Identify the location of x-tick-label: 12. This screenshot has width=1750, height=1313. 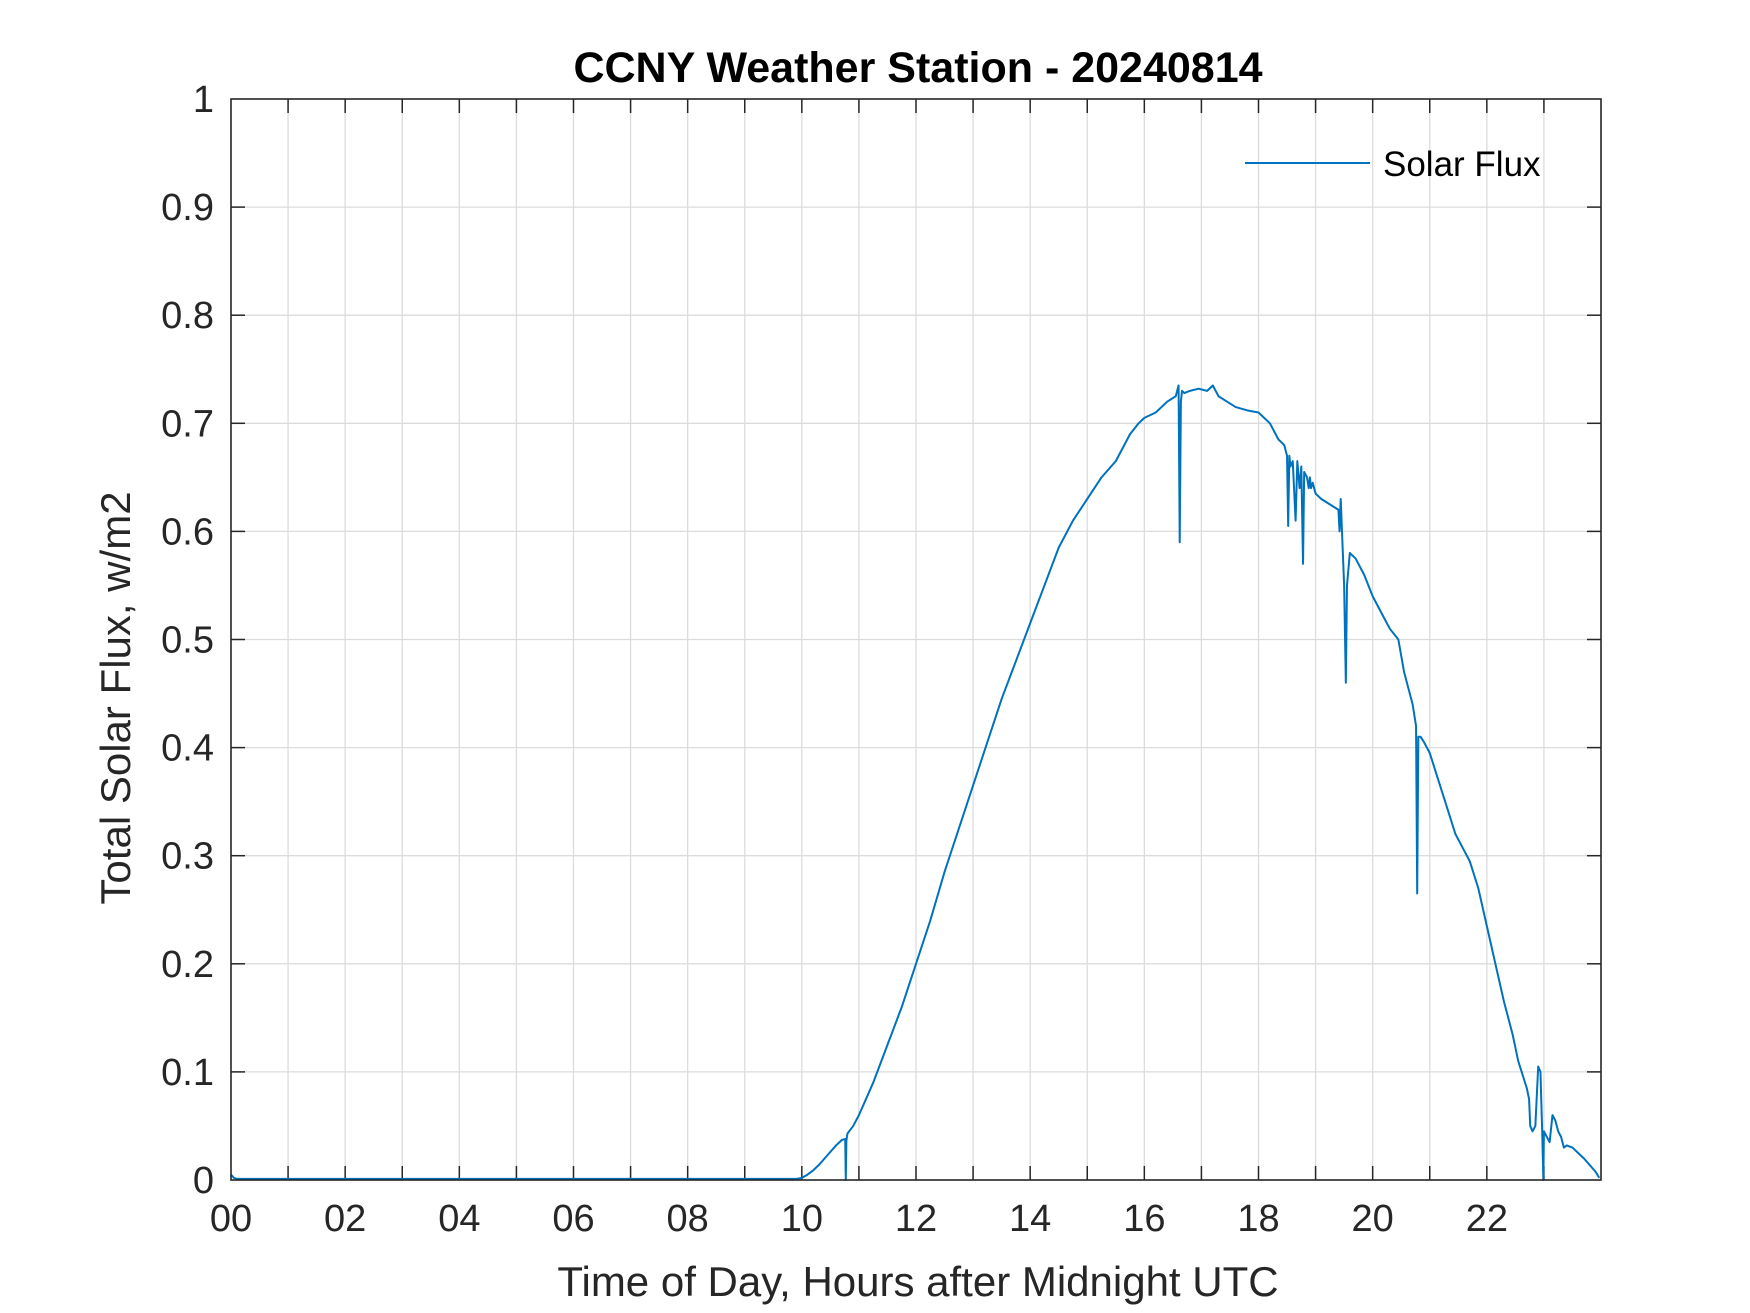
(916, 1219).